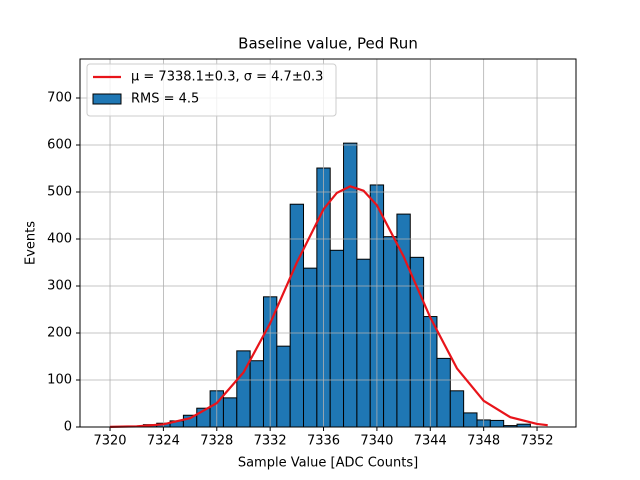 This screenshot has width=640, height=480. What do you see at coordinates (68, 427) in the screenshot?
I see `y-tick-label: 0` at bounding box center [68, 427].